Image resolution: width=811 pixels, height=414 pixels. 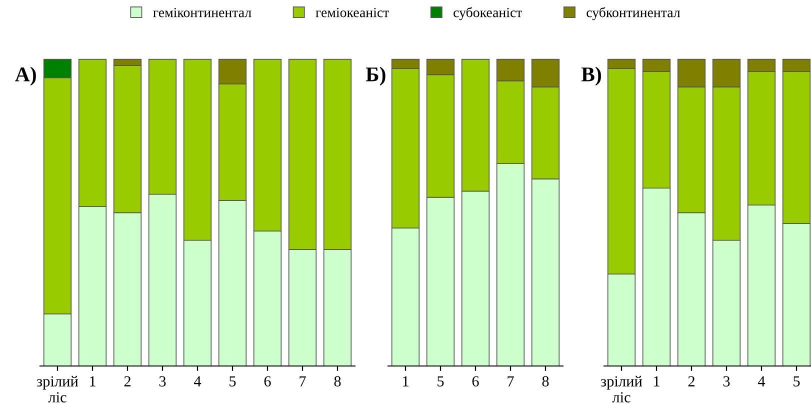 I want to click on chart-title: А), so click(x=25, y=76).